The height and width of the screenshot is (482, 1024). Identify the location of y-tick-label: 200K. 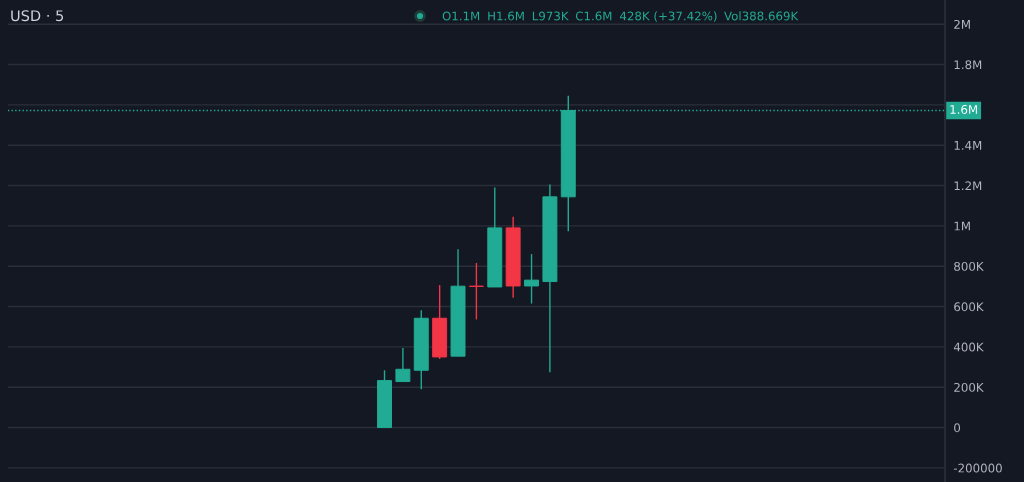
(969, 387).